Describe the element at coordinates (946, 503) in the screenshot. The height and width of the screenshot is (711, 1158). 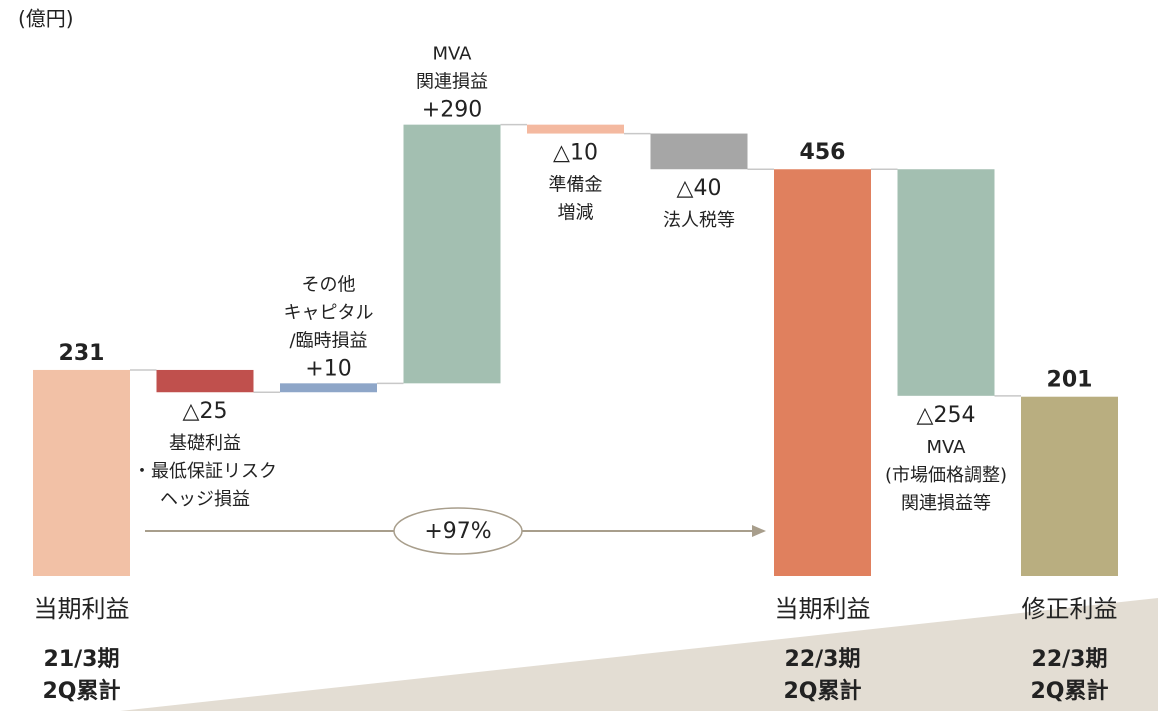
I see `category-label: 関連損益等` at that location.